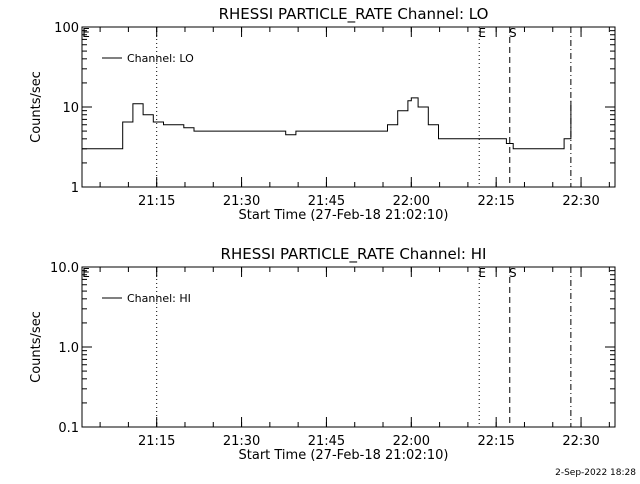 The width and height of the screenshot is (640, 484). What do you see at coordinates (595, 473) in the screenshot?
I see `footer-timestamp: 2-Sep-2022 18:28` at bounding box center [595, 473].